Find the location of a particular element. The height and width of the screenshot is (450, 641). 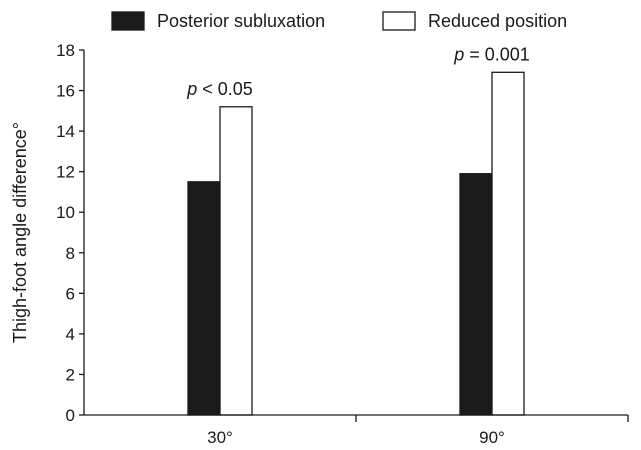

y-axis-ticks: 0 2 4 6 8 10 12 14 16 18 is located at coordinates (70, 233).